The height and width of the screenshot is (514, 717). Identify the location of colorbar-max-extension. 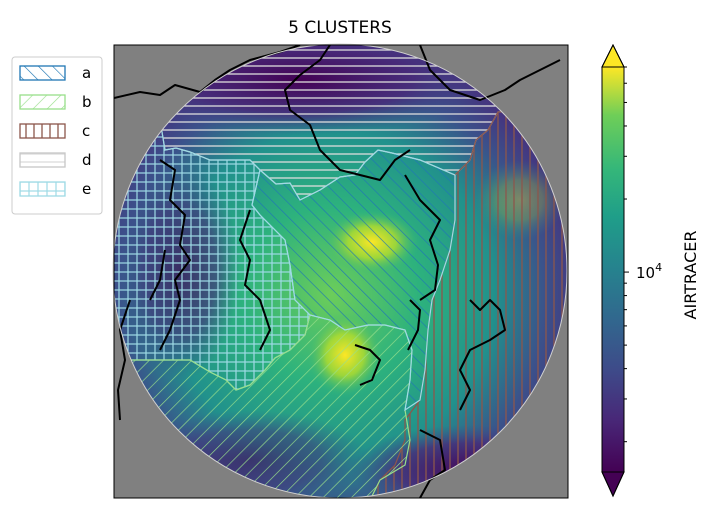
(613, 55).